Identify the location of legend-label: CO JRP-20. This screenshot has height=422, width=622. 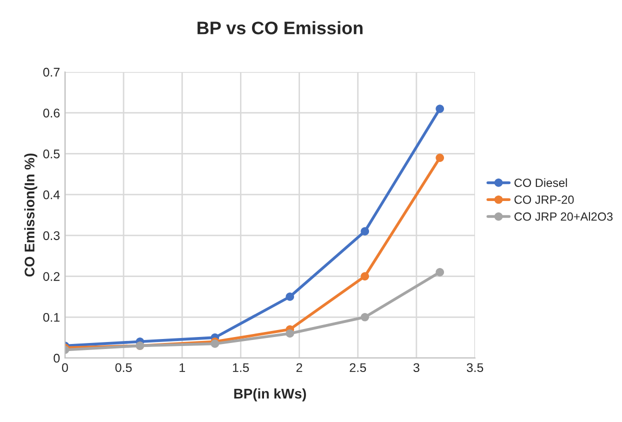
(544, 200).